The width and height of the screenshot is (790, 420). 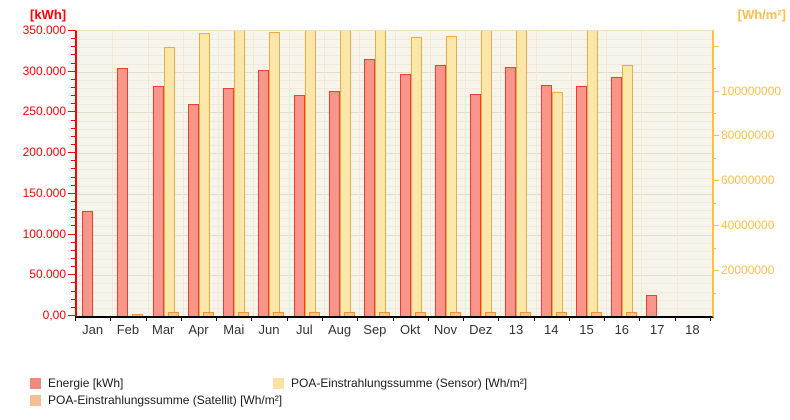 What do you see at coordinates (748, 180) in the screenshot?
I see `right-axis-label: 60000000` at bounding box center [748, 180].